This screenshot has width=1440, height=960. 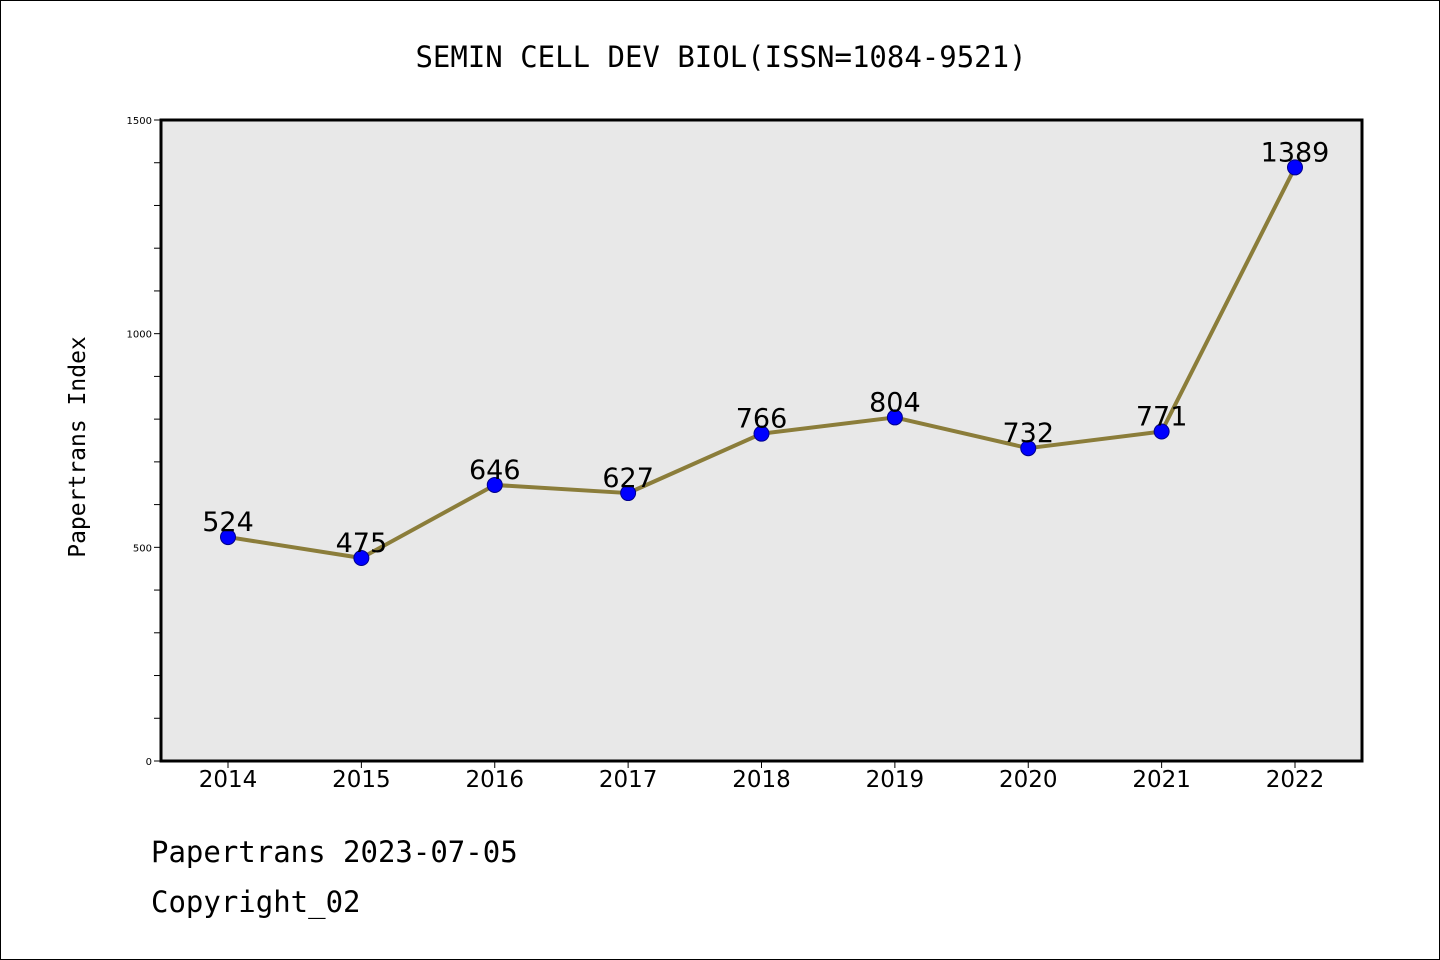 What do you see at coordinates (142, 548) in the screenshot?
I see `y-tick-label: 500` at bounding box center [142, 548].